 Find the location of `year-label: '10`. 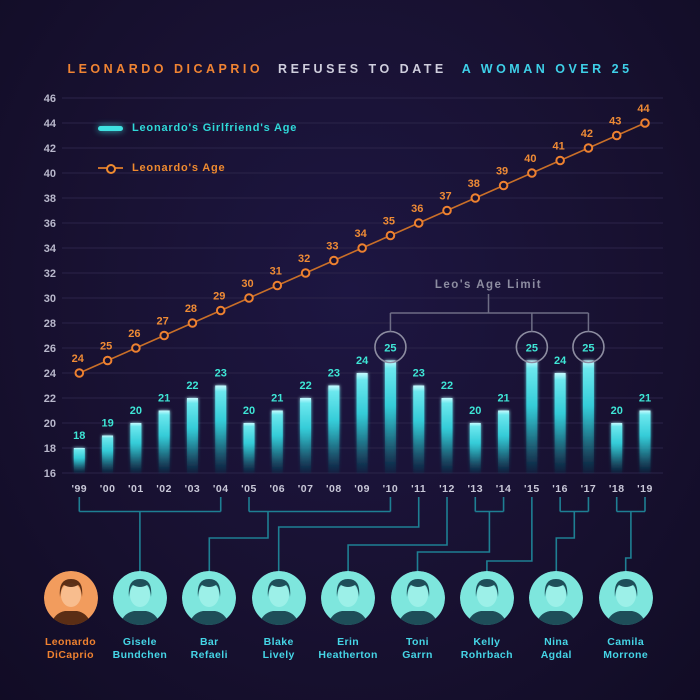

year-label: '10 is located at coordinates (391, 489).